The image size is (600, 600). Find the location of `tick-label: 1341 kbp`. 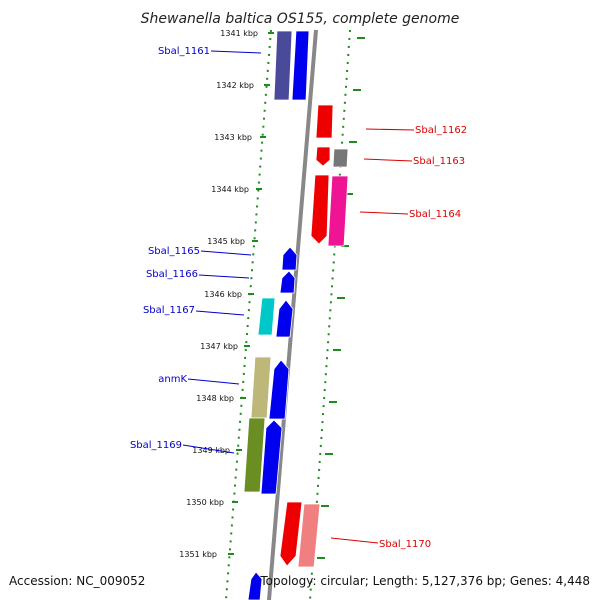

tick-label: 1341 kbp is located at coordinates (239, 33).